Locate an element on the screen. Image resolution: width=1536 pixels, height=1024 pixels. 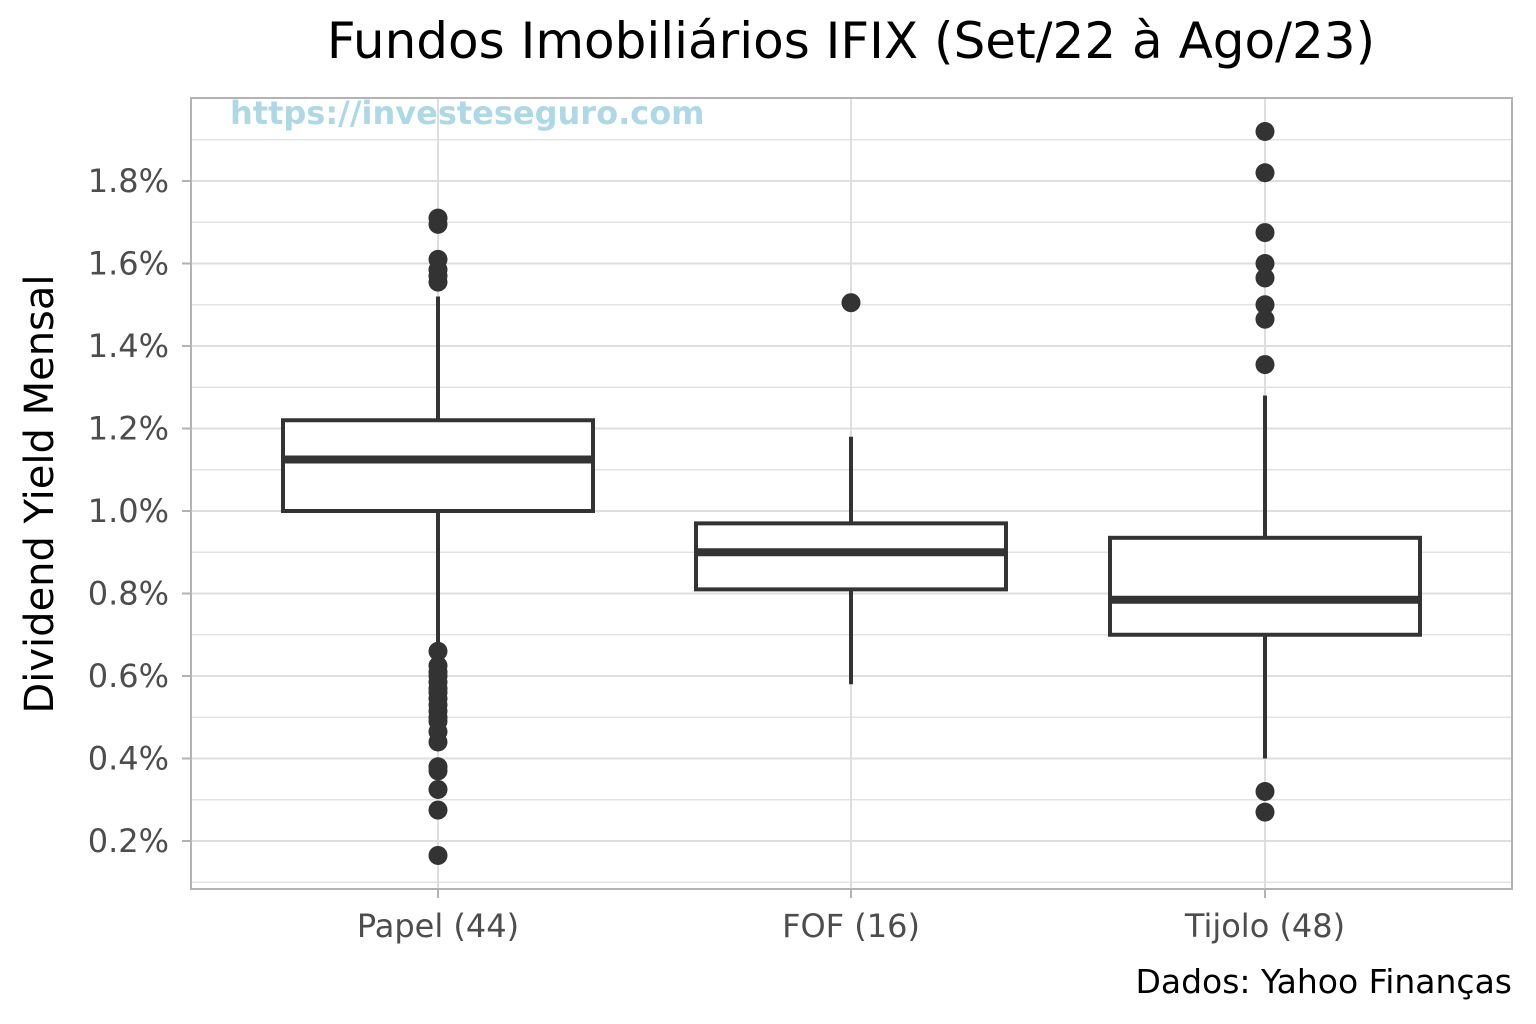
y-tick-label: 1.4% is located at coordinates (128, 346).